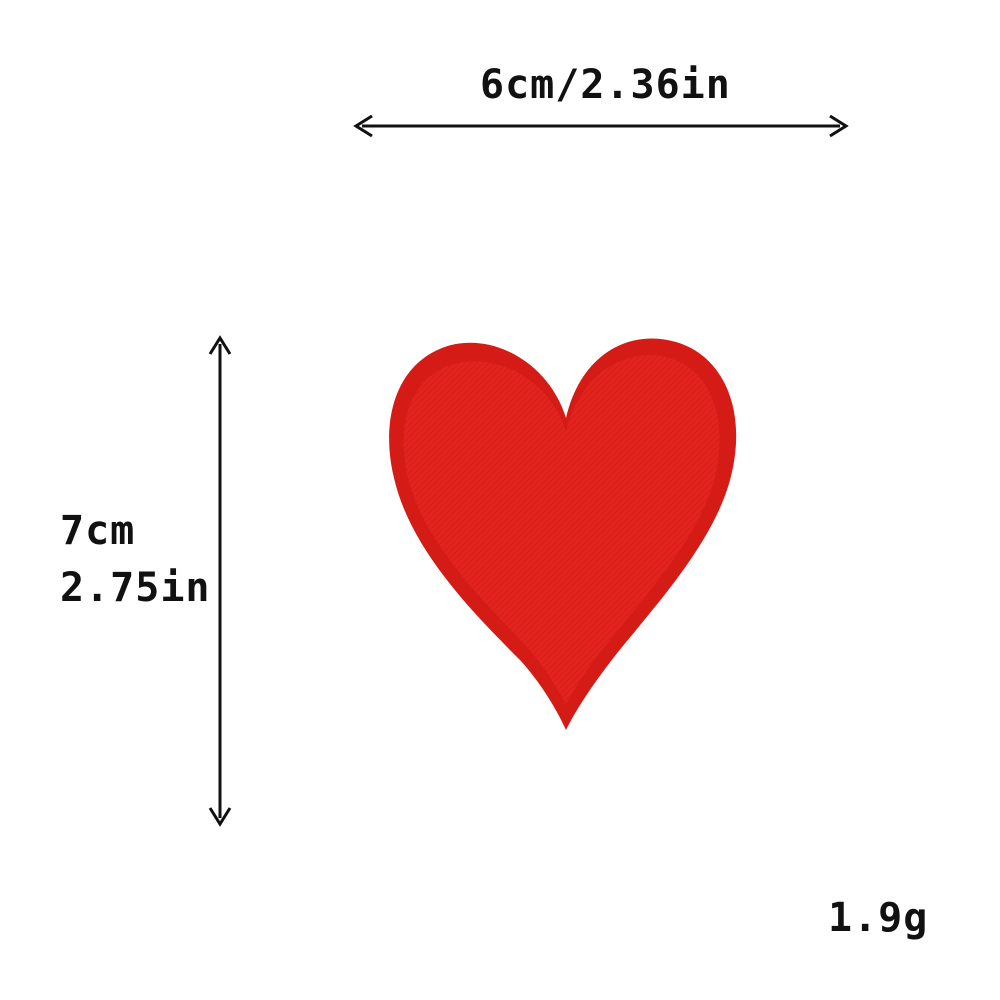 This screenshot has height=1000, width=1000. I want to click on height-dimension-in-label: 2.75in, so click(135, 588).